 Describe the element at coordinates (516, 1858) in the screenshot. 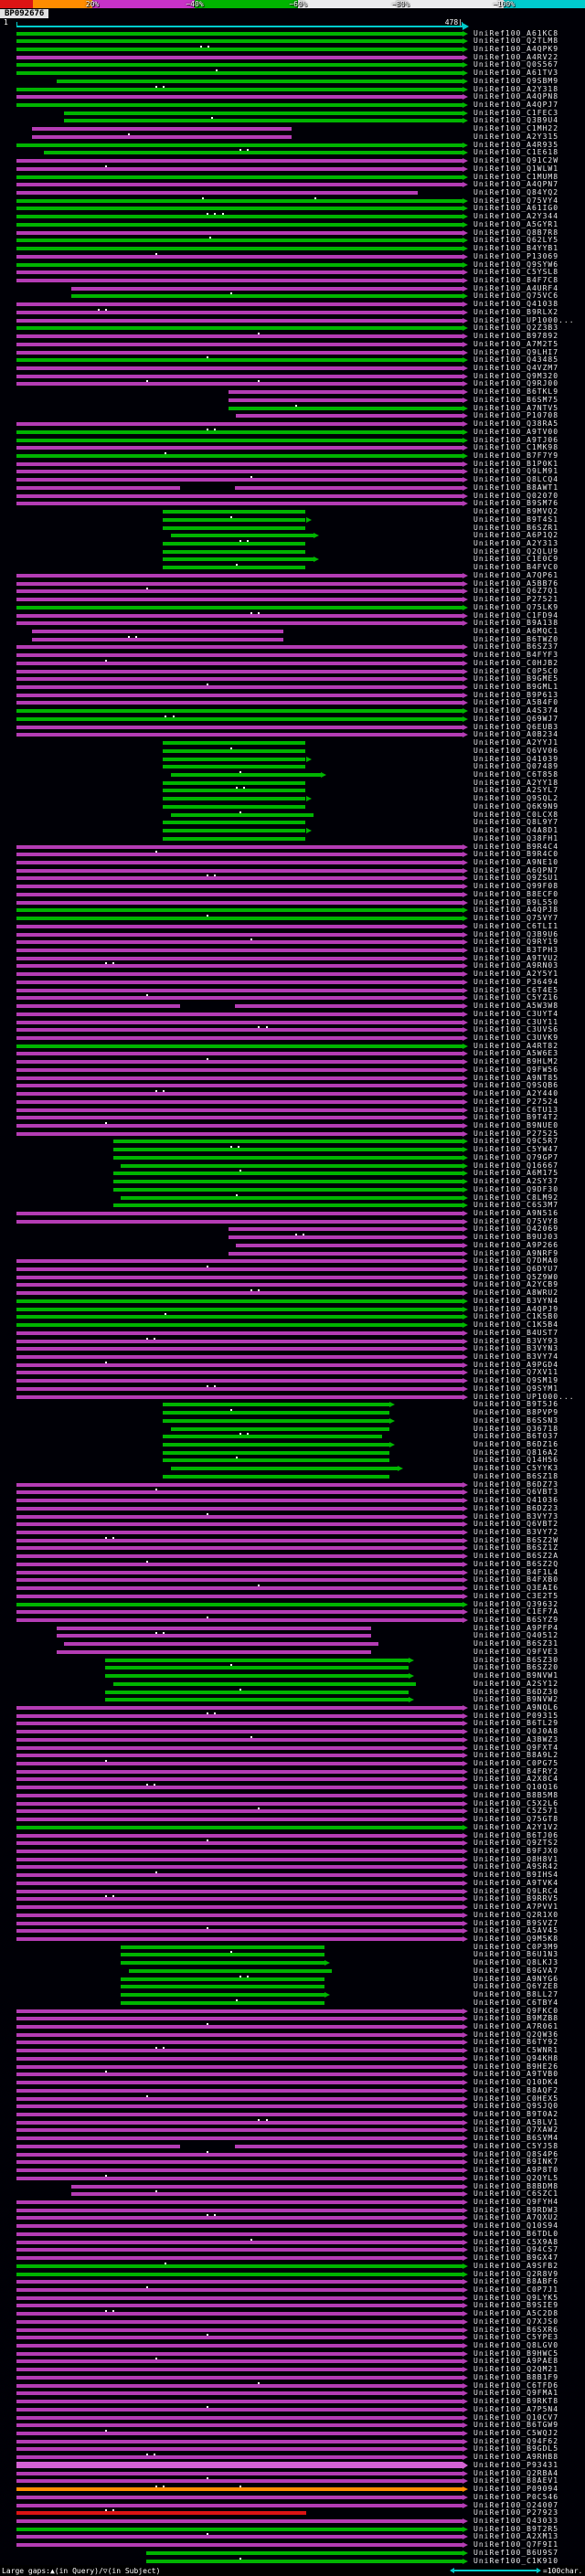

I see `subject-id-label: UniRef100_Q8H8V1` at that location.